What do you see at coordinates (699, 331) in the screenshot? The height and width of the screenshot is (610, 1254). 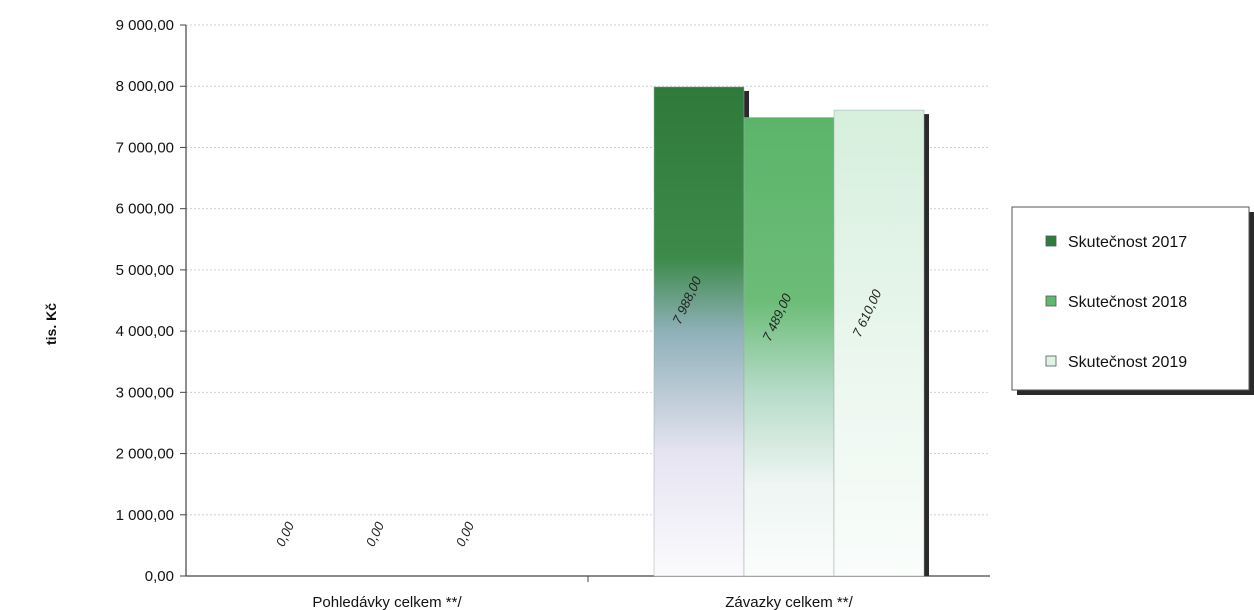 I see `bar-skutečnost-2017` at bounding box center [699, 331].